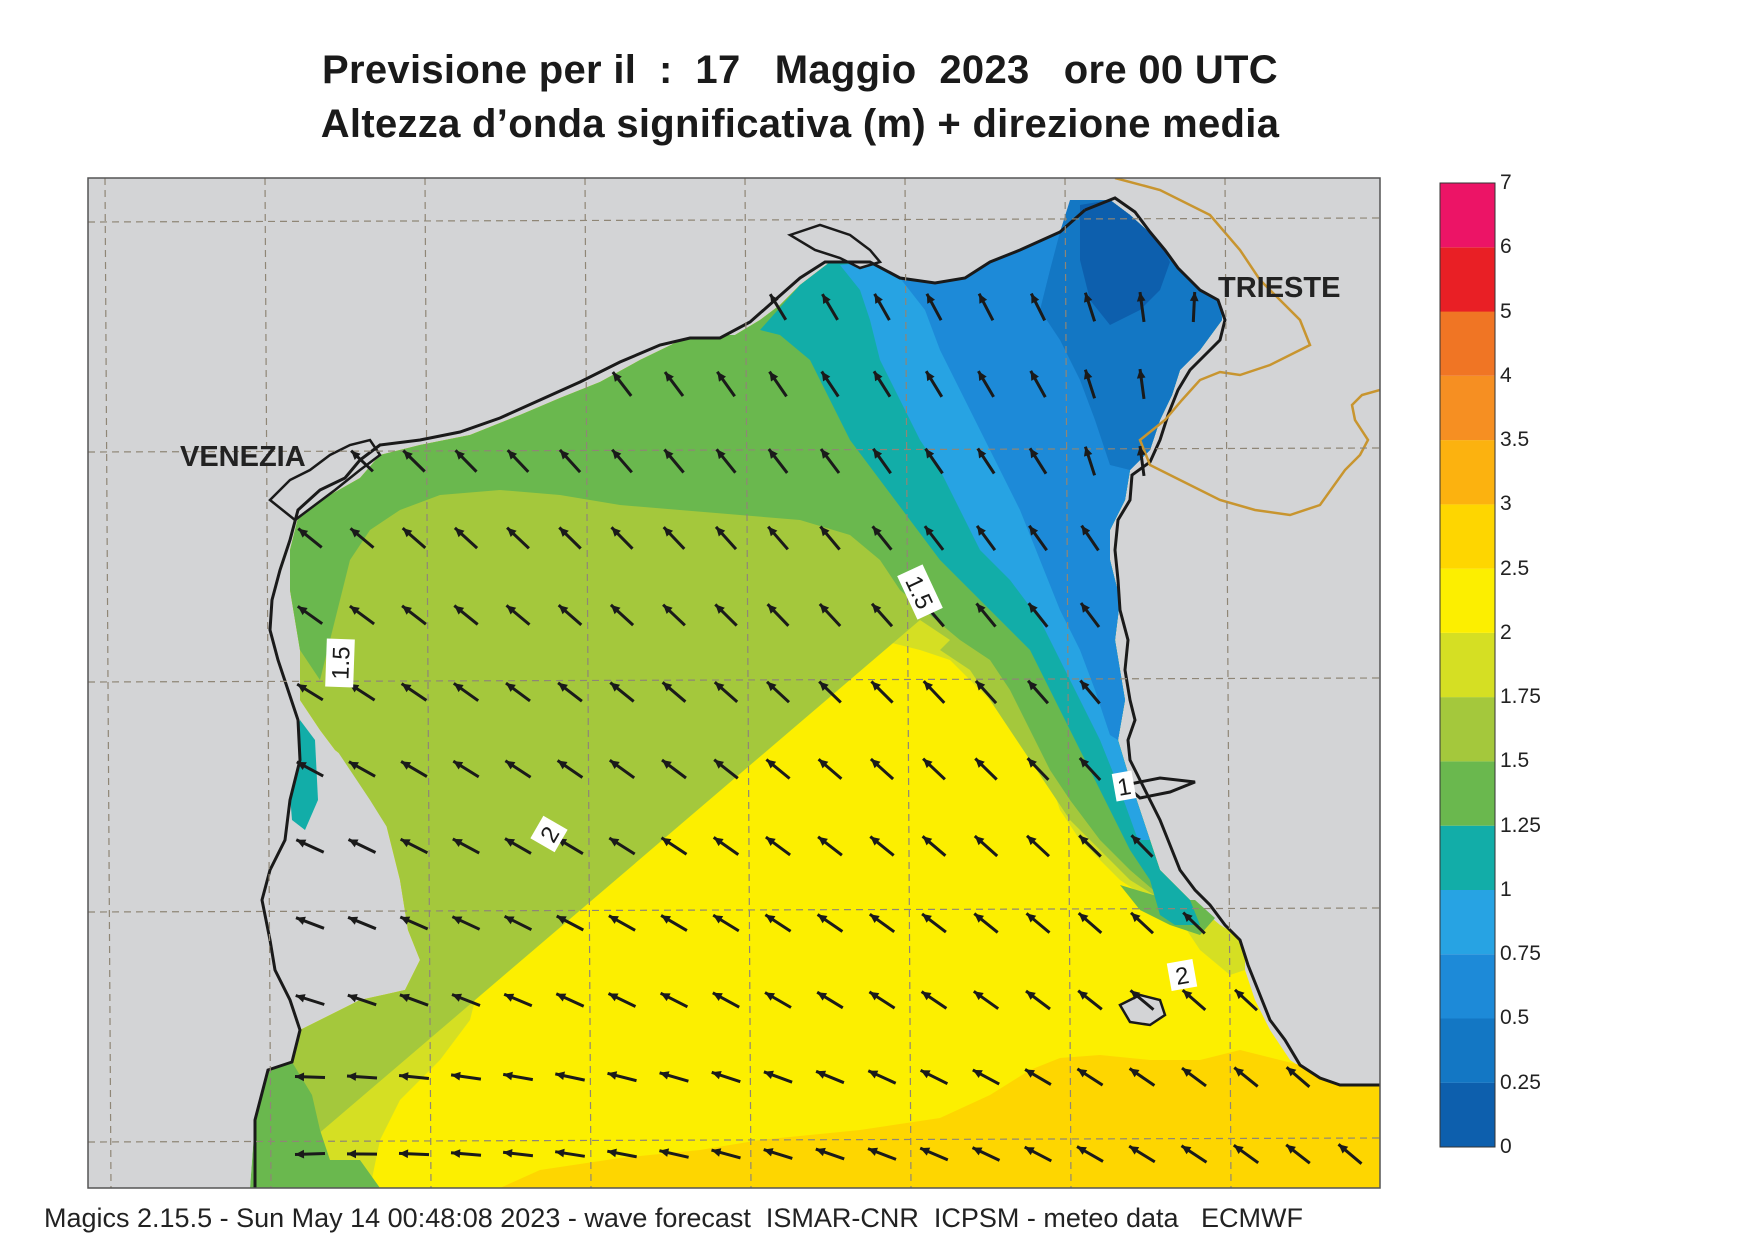  What do you see at coordinates (1247, 347) in the screenshot?
I see `state-border` at bounding box center [1247, 347].